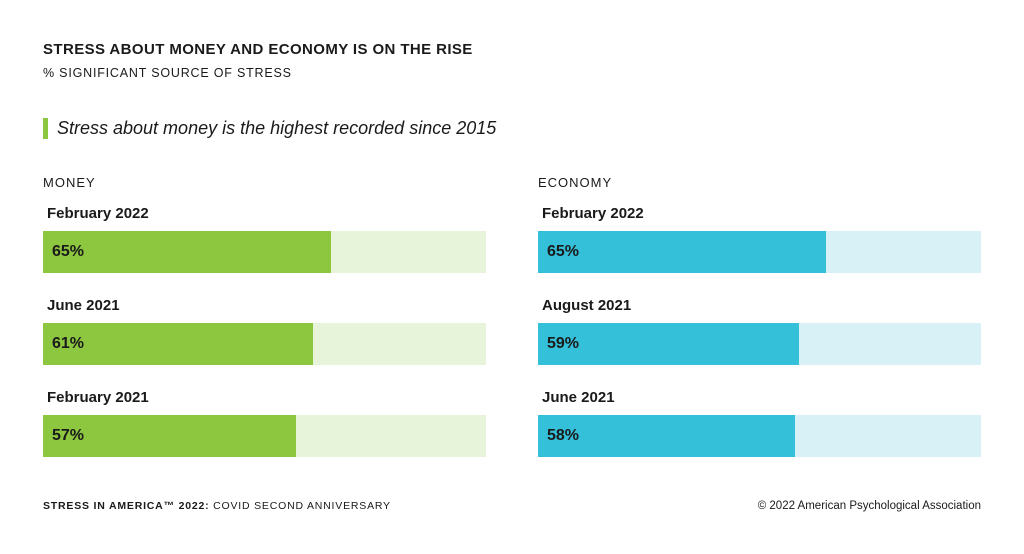 The image size is (1024, 554). I want to click on bar-row: February 2021 57%, so click(264, 435).